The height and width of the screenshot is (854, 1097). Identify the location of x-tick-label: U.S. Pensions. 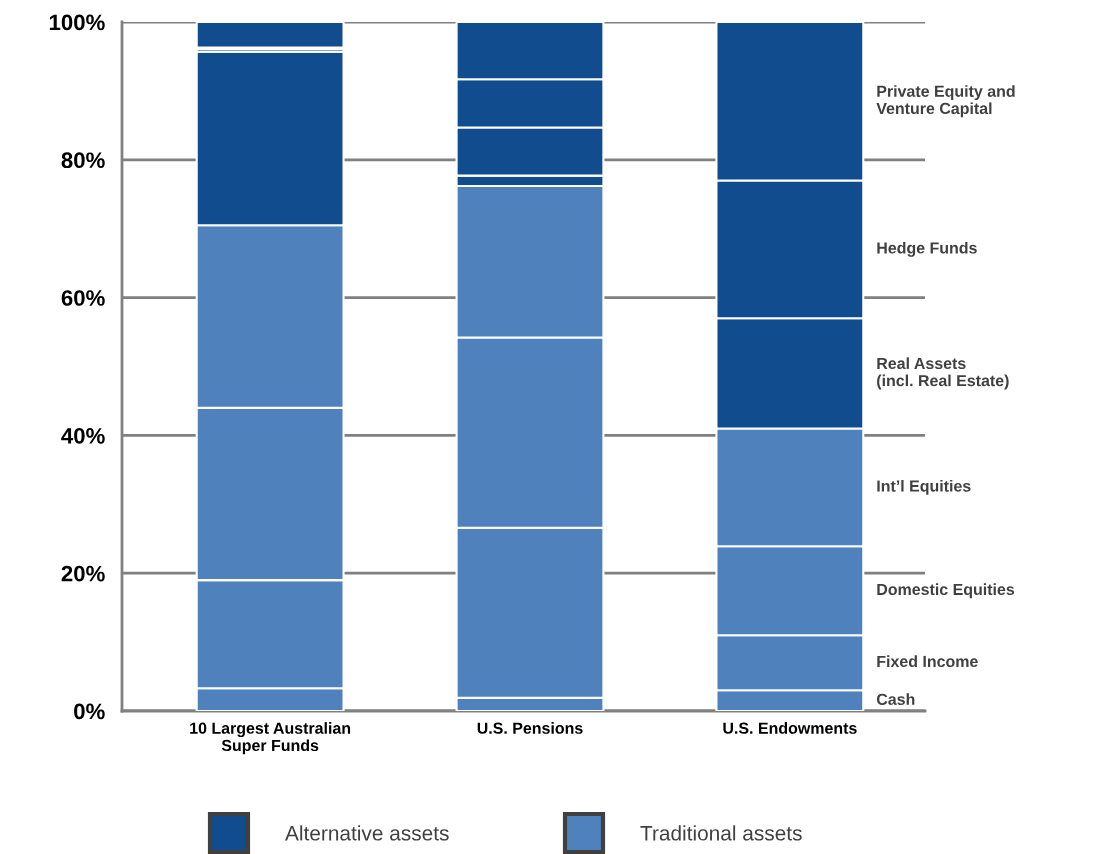
(530, 728).